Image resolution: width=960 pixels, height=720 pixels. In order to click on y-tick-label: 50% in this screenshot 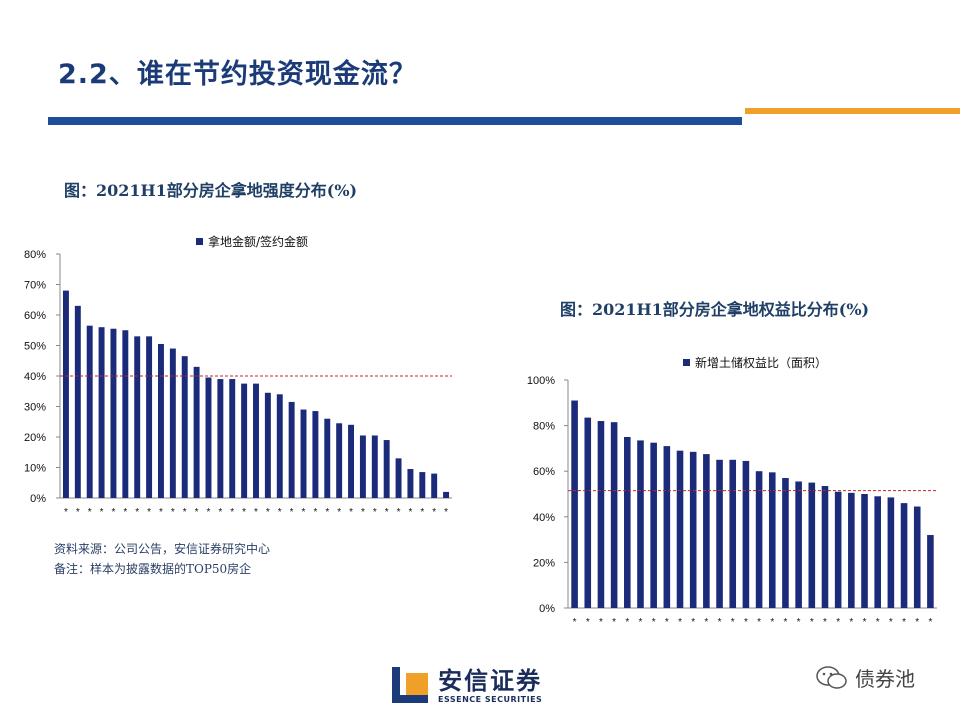, I will do `click(35, 347)`.